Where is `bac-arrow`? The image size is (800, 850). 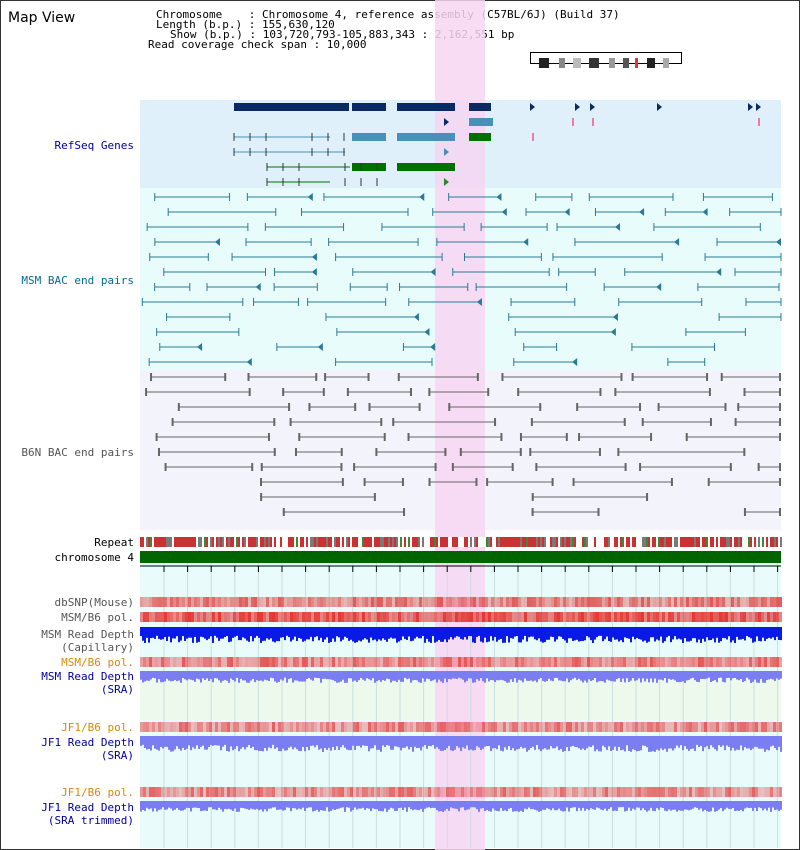 bac-arrow is located at coordinates (314, 272).